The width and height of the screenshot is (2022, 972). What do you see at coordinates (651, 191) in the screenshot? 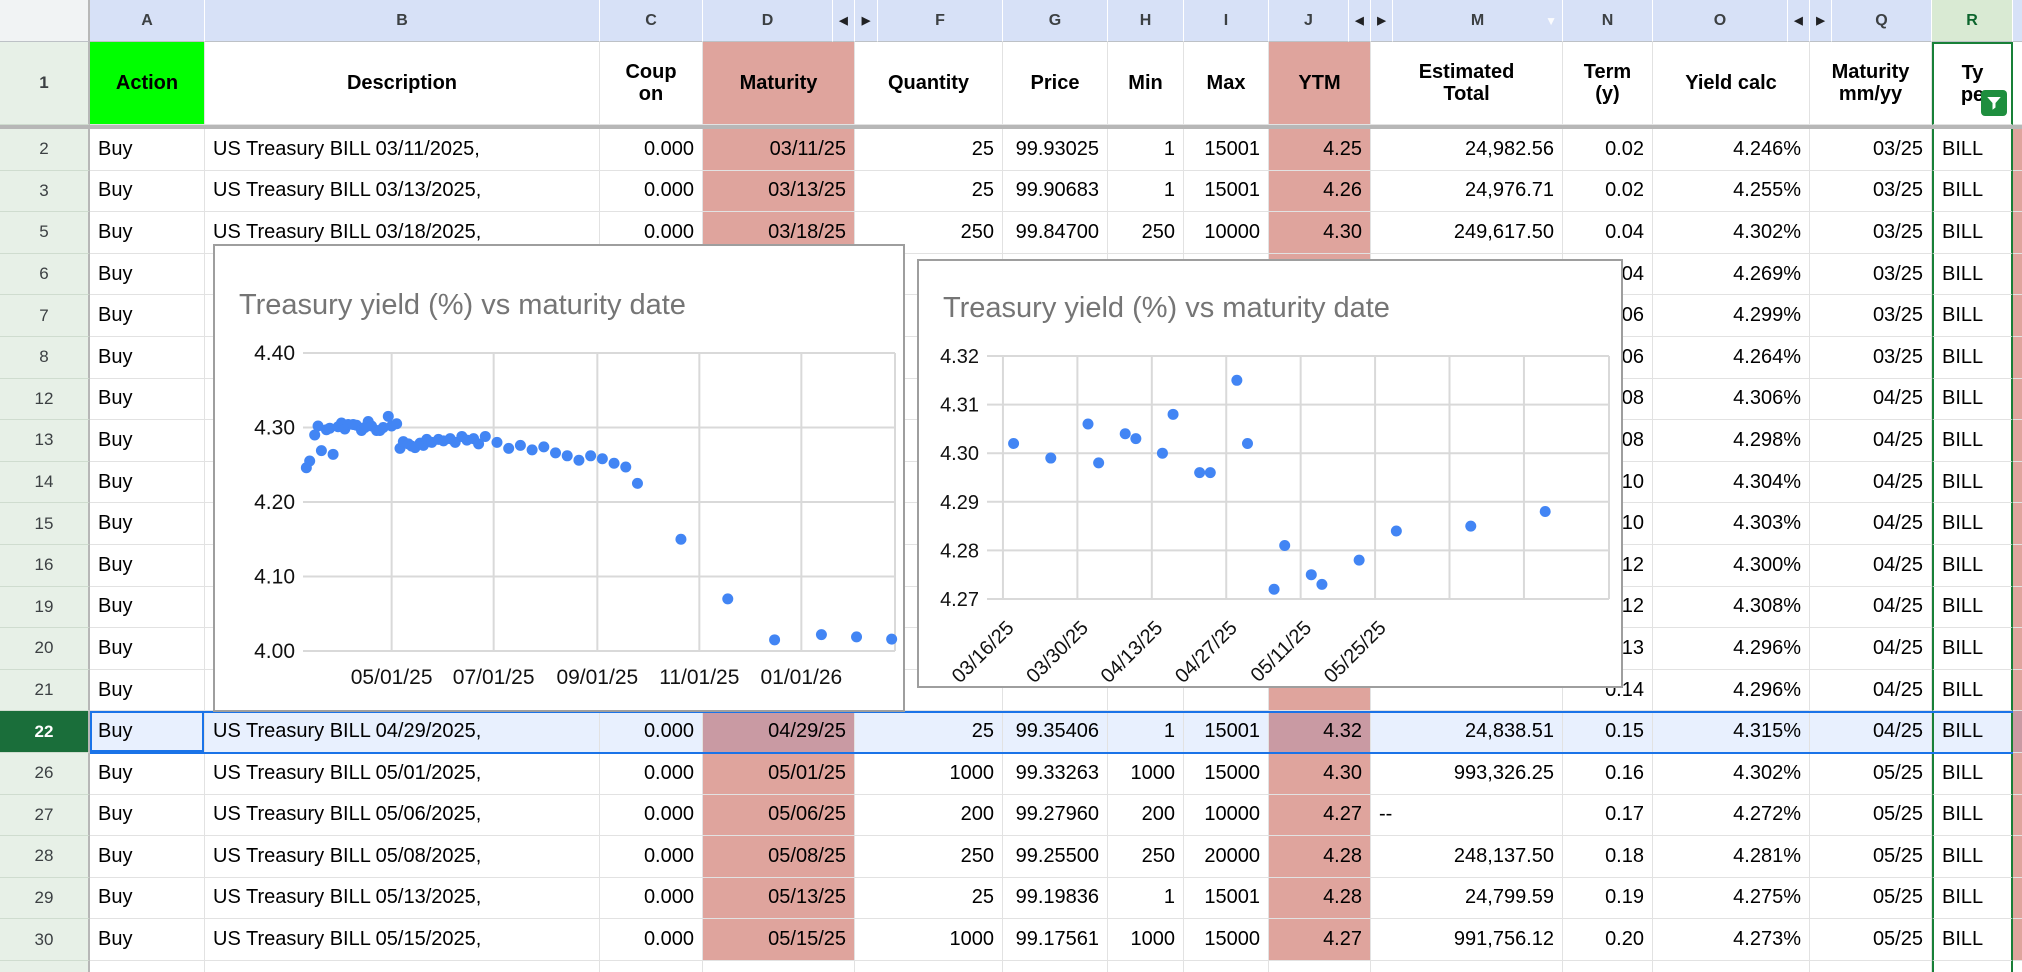
I see `cell-C3: 0.000` at bounding box center [651, 191].